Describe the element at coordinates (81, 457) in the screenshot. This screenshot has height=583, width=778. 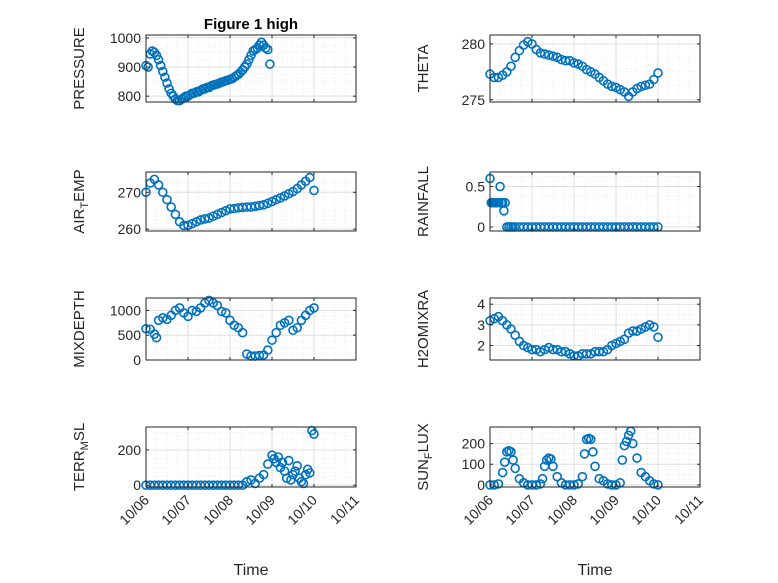
I see `y-axis-label: TERRMSL` at that location.